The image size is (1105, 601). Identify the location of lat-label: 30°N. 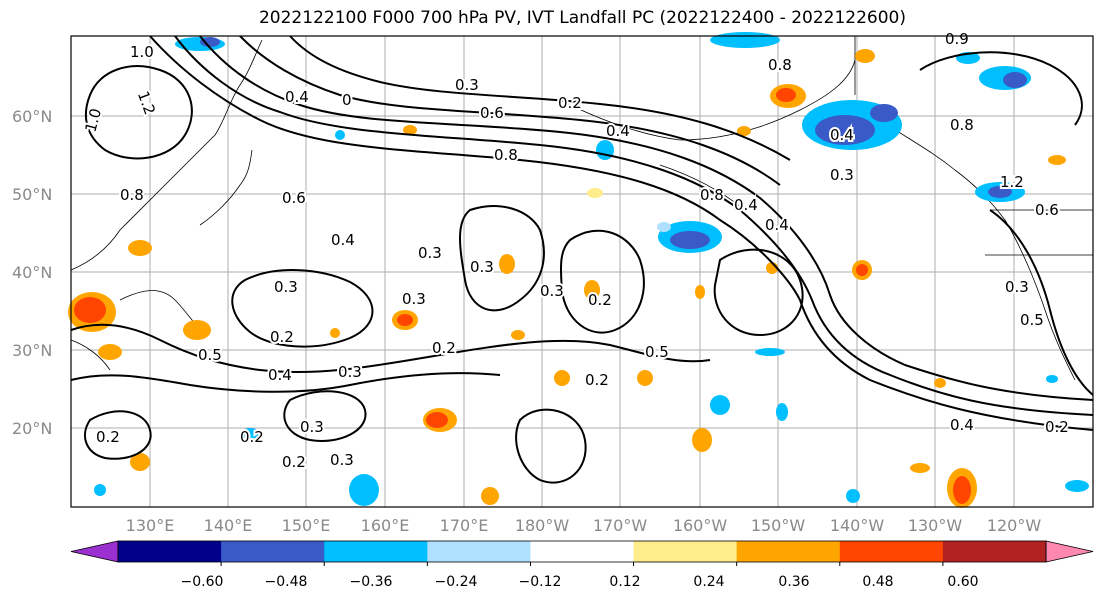
(32, 350).